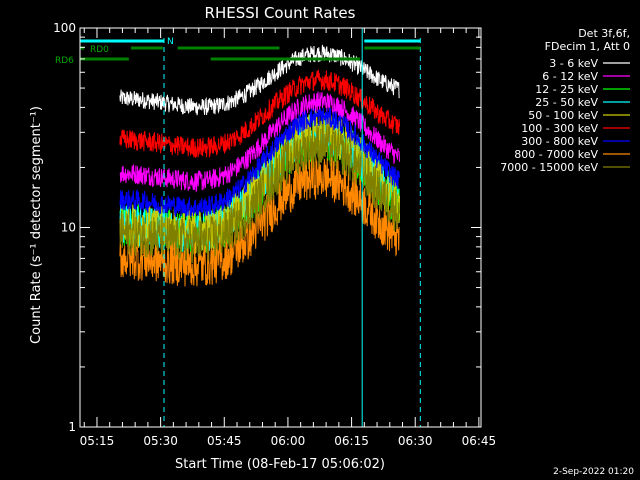  Describe the element at coordinates (549, 167) in the screenshot. I see `legend-entry-label: 7000 - 15000 keV` at that location.